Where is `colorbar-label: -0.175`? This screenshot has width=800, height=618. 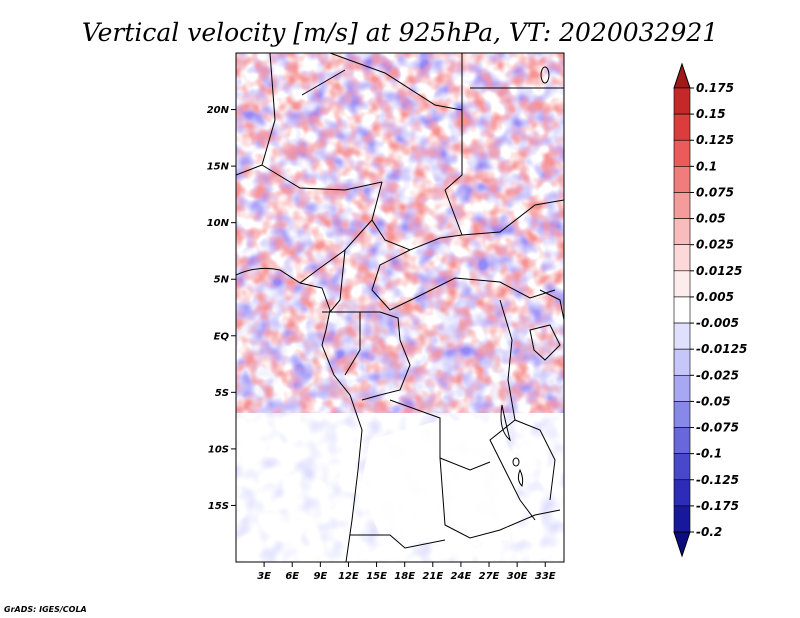
colorbar-label: -0.175 is located at coordinates (717, 506).